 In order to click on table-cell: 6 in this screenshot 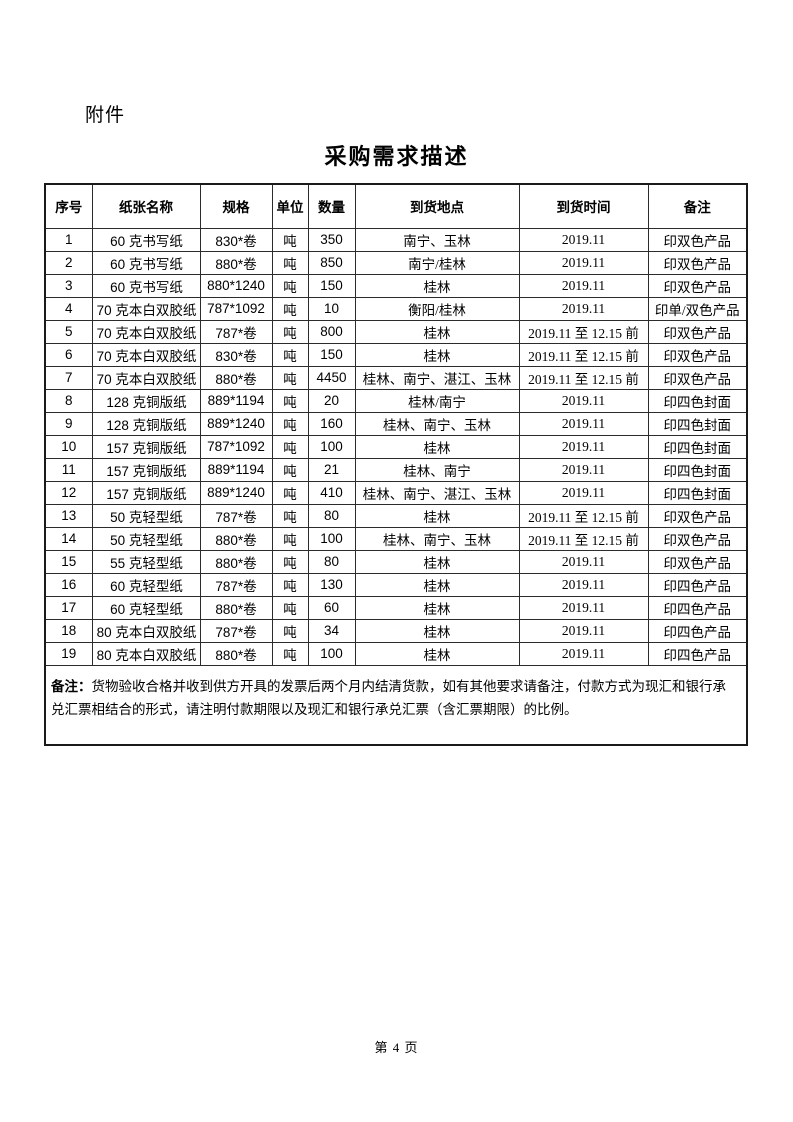, I will do `click(68, 354)`.